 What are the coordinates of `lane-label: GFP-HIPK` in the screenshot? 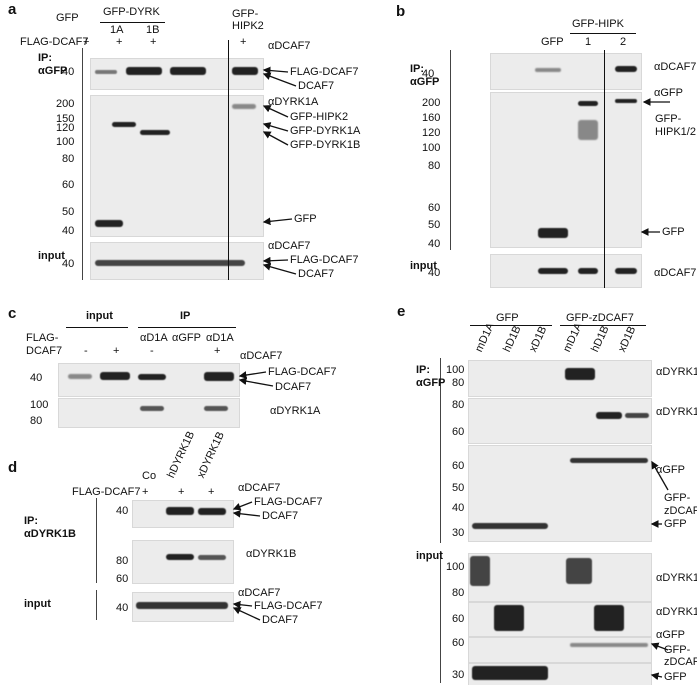 It's located at (598, 24).